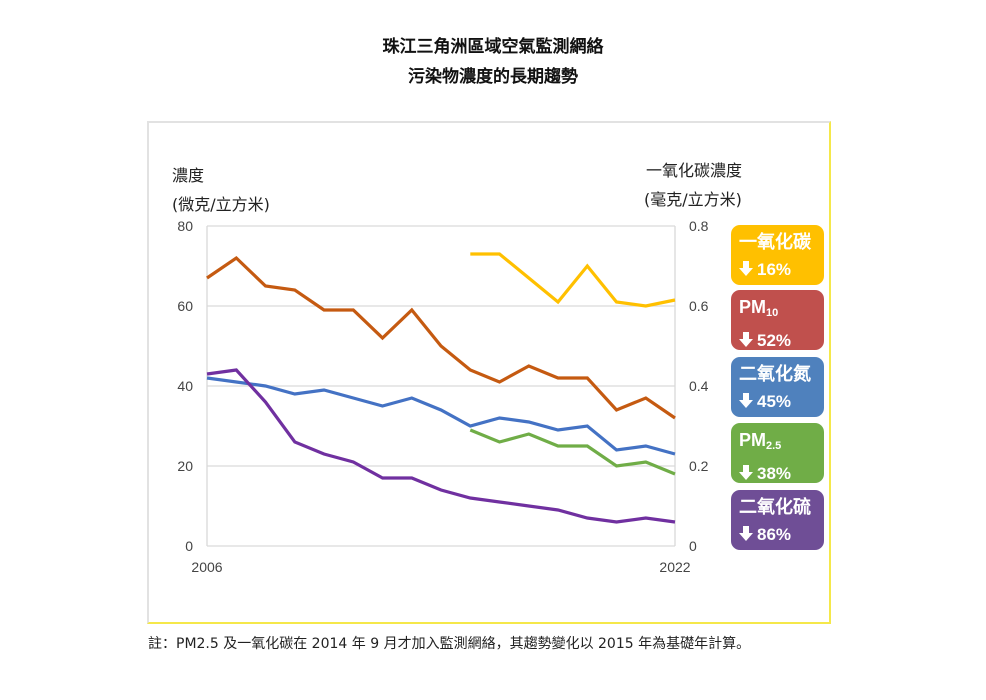 The image size is (986, 700). I want to click on badge-change: 38%, so click(781, 474).